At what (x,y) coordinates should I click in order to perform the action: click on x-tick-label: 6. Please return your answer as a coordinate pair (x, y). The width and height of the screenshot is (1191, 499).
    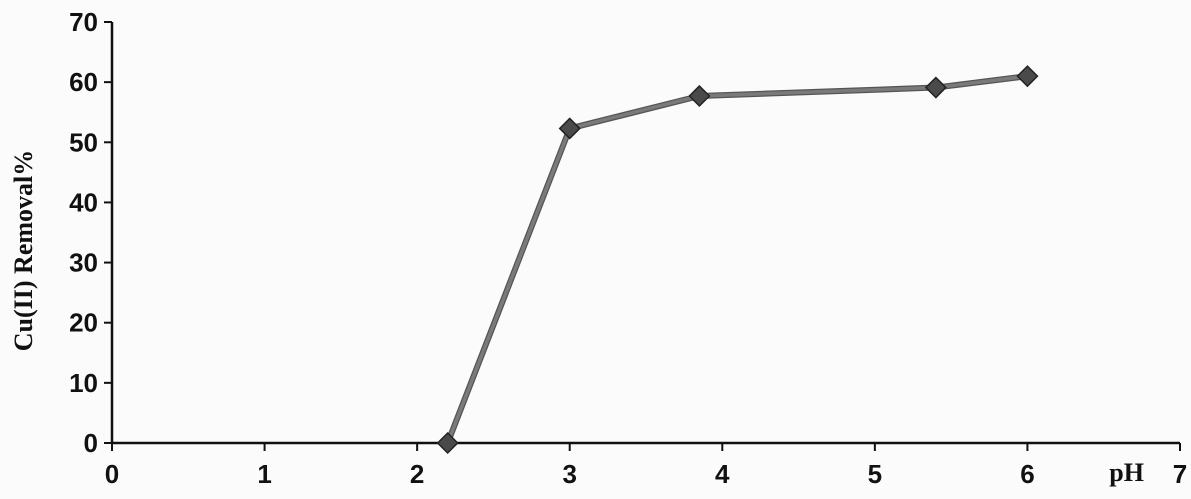
    Looking at the image, I should click on (1027, 474).